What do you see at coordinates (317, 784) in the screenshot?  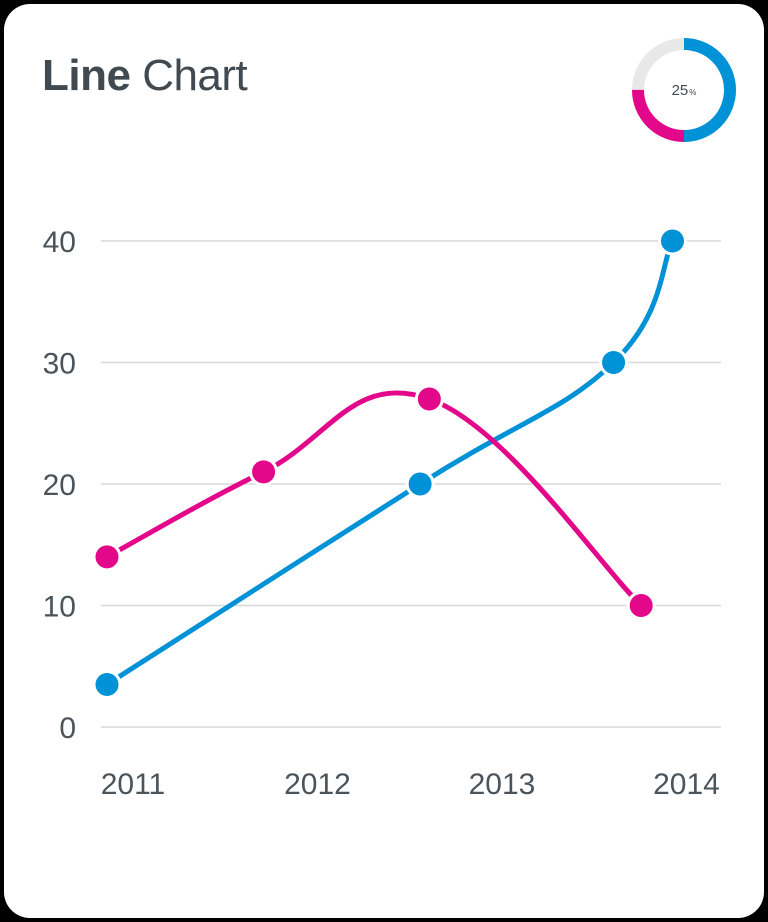 I see `x-tick-label: 2012` at bounding box center [317, 784].